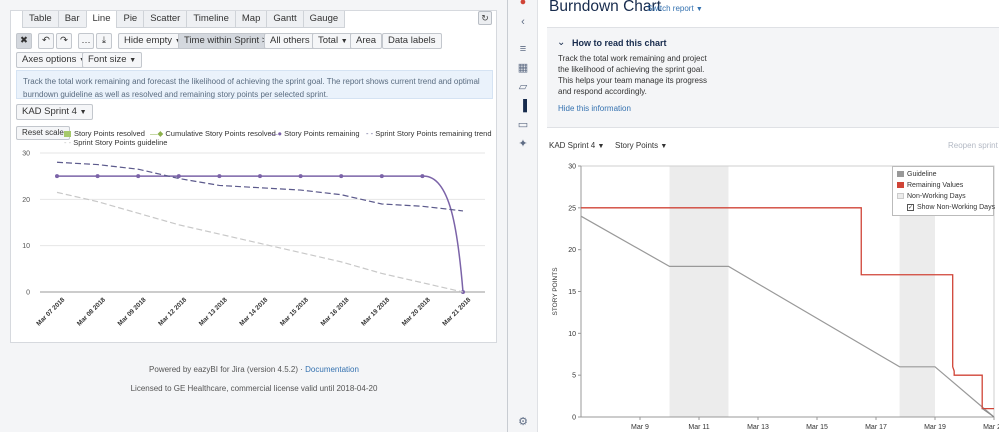 This screenshot has height=432, width=999. I want to click on fullscreen-button: ✖, so click(24, 41).